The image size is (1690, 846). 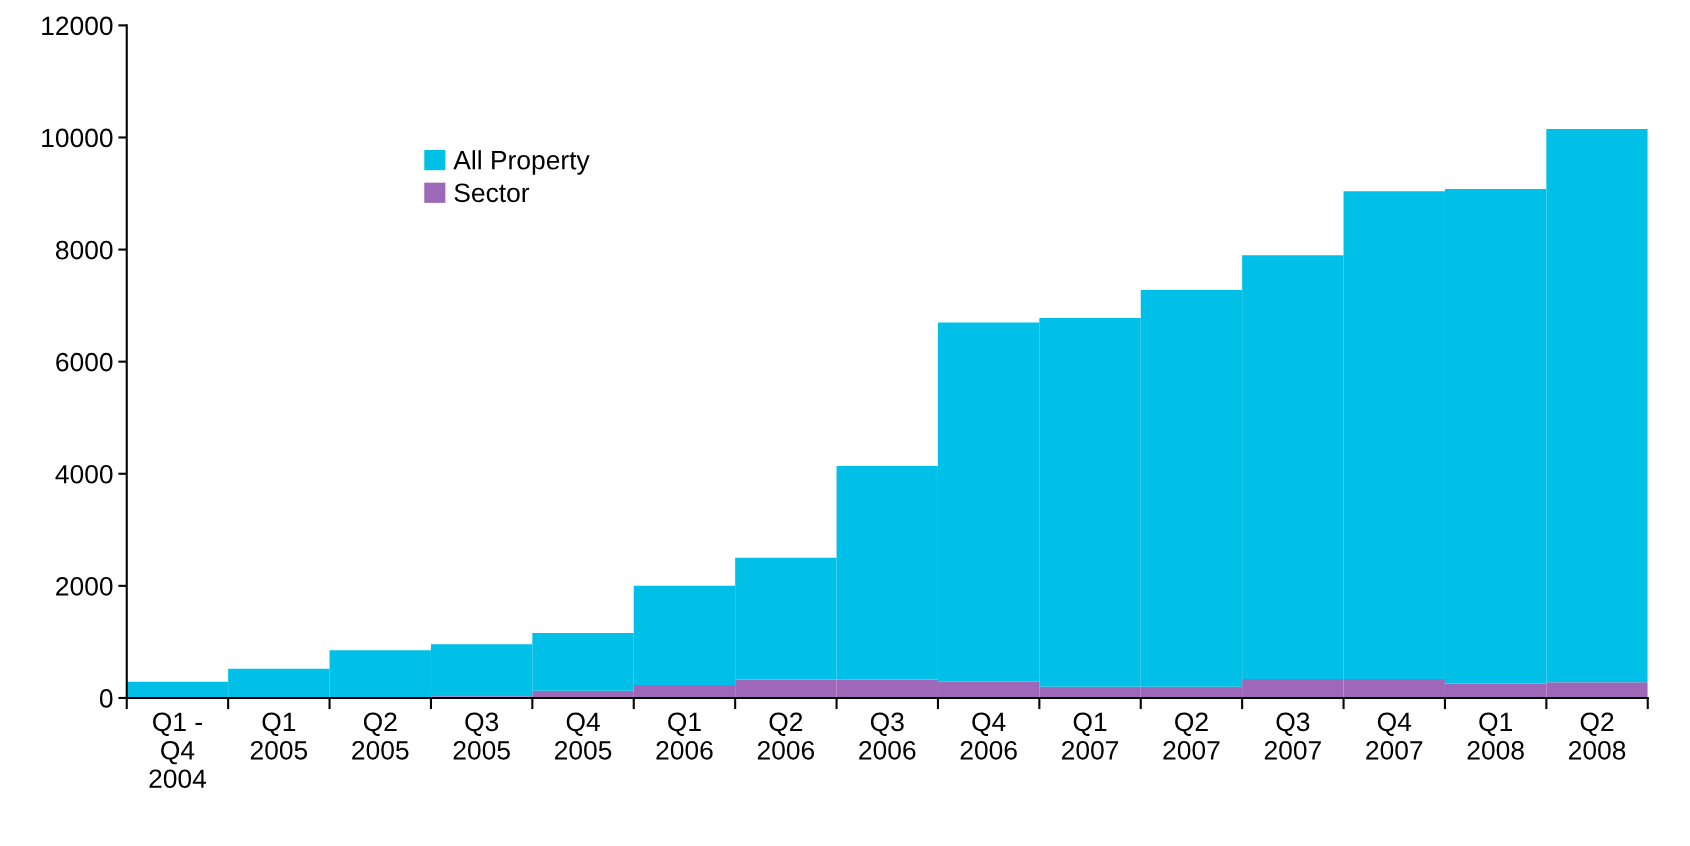 I want to click on x-tick-label: Q2 2006, so click(x=786, y=736).